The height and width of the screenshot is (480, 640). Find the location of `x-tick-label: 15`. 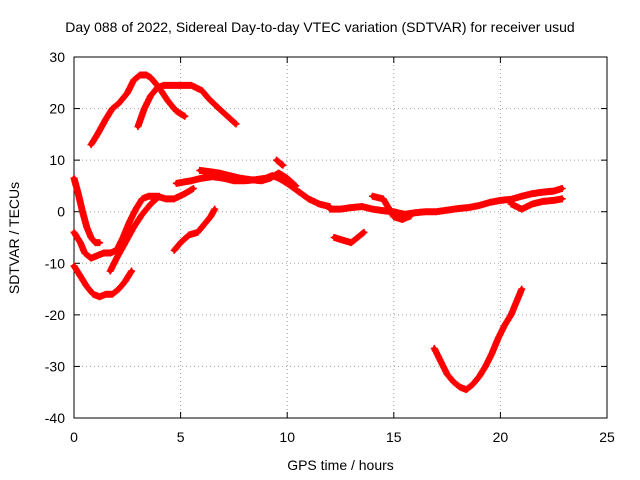

x-tick-label: 15 is located at coordinates (394, 437).